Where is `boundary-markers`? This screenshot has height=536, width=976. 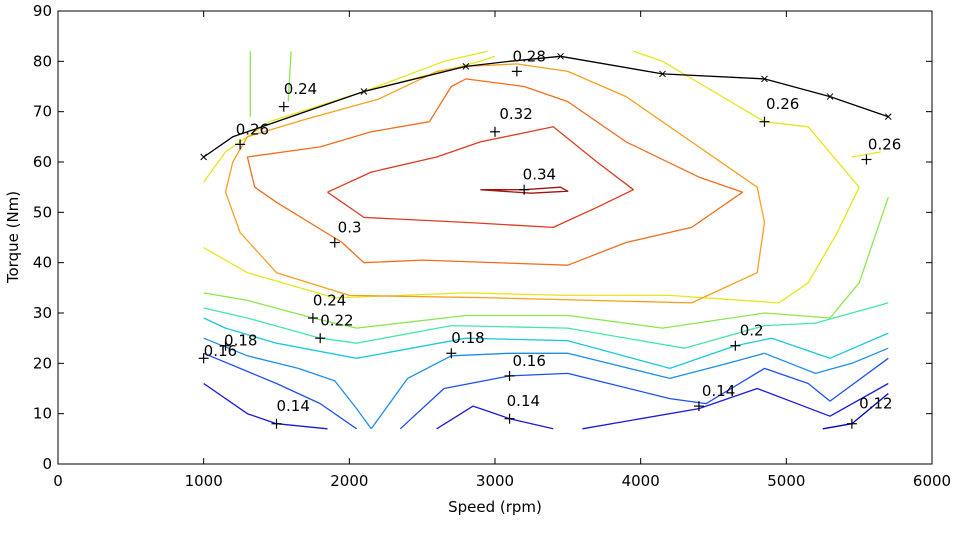 boundary-markers is located at coordinates (546, 106).